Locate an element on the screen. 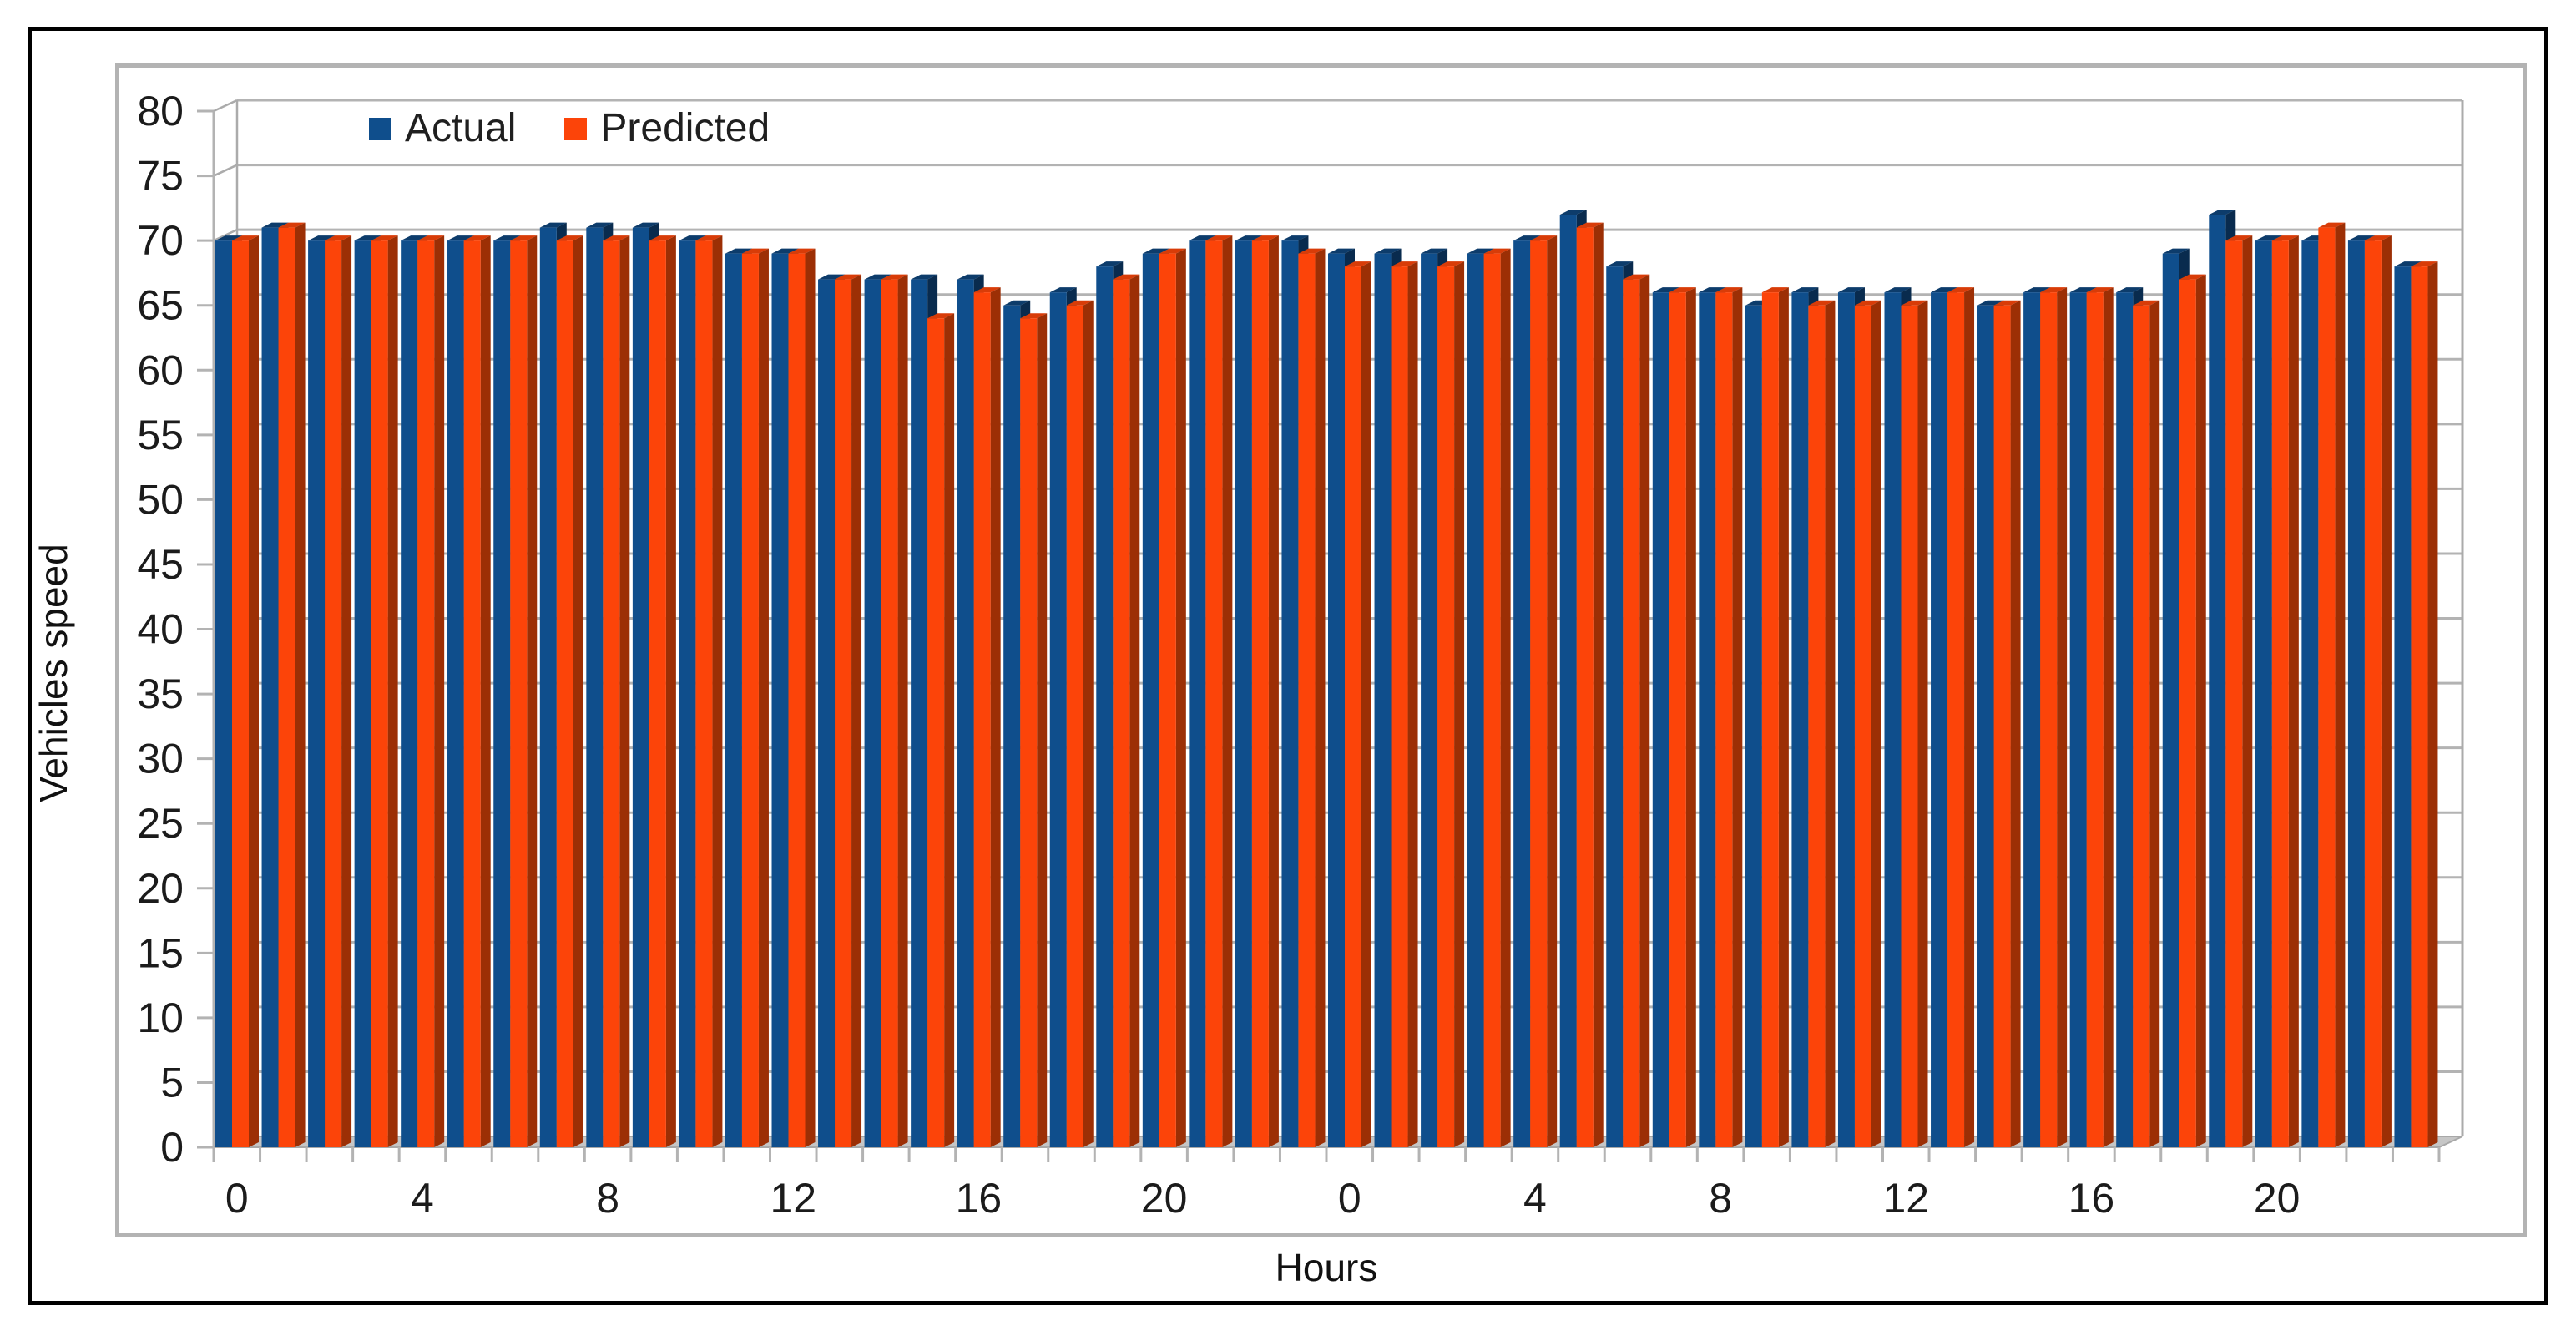 The height and width of the screenshot is (1331, 2576). y-tick-label: 20 is located at coordinates (160, 888).